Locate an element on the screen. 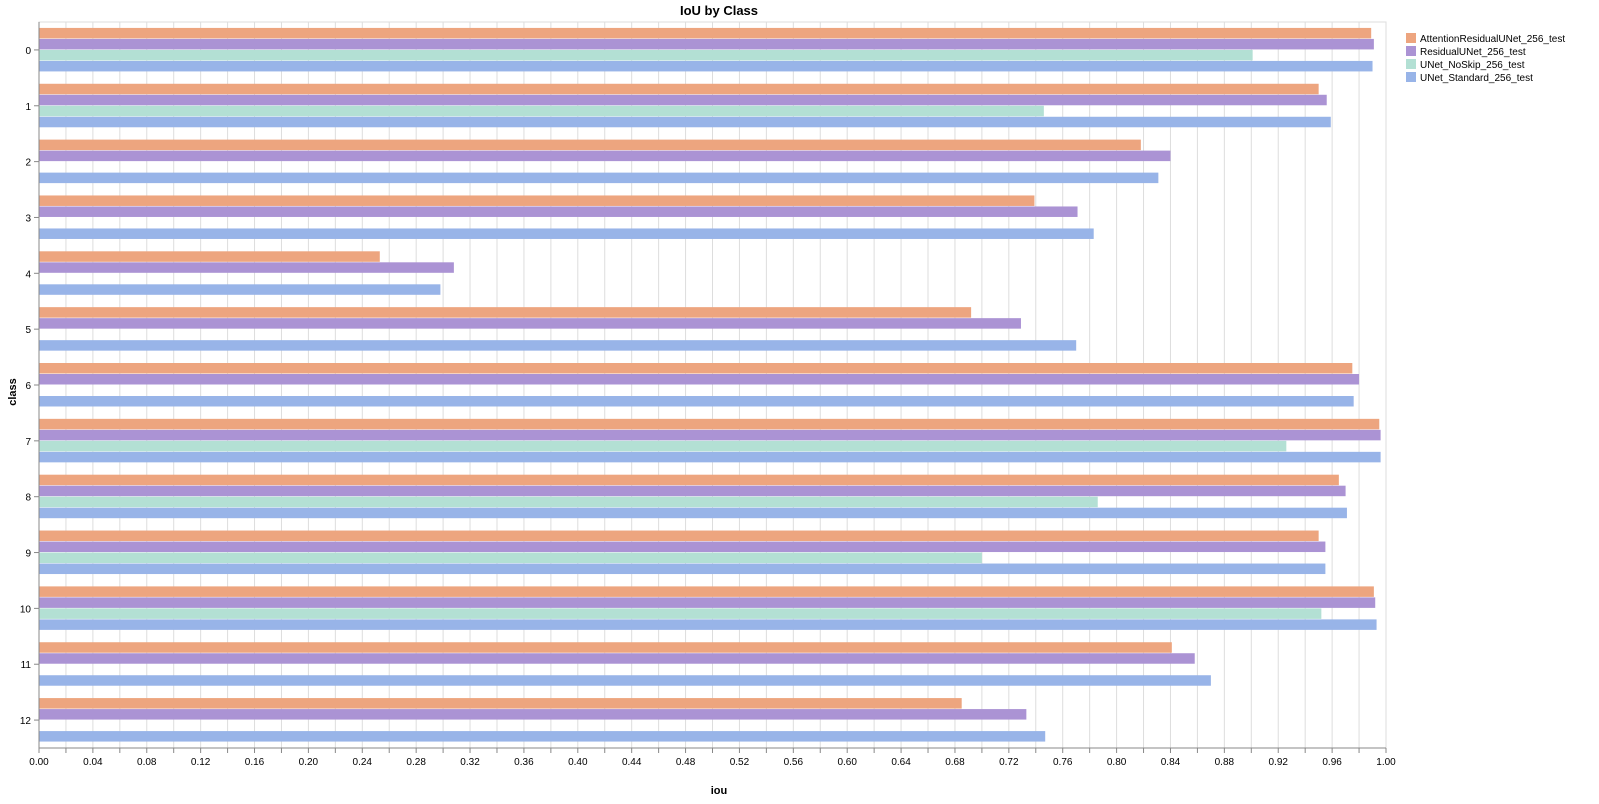 This screenshot has width=1599, height=804. x-tick-label: 0.88 is located at coordinates (1225, 762).